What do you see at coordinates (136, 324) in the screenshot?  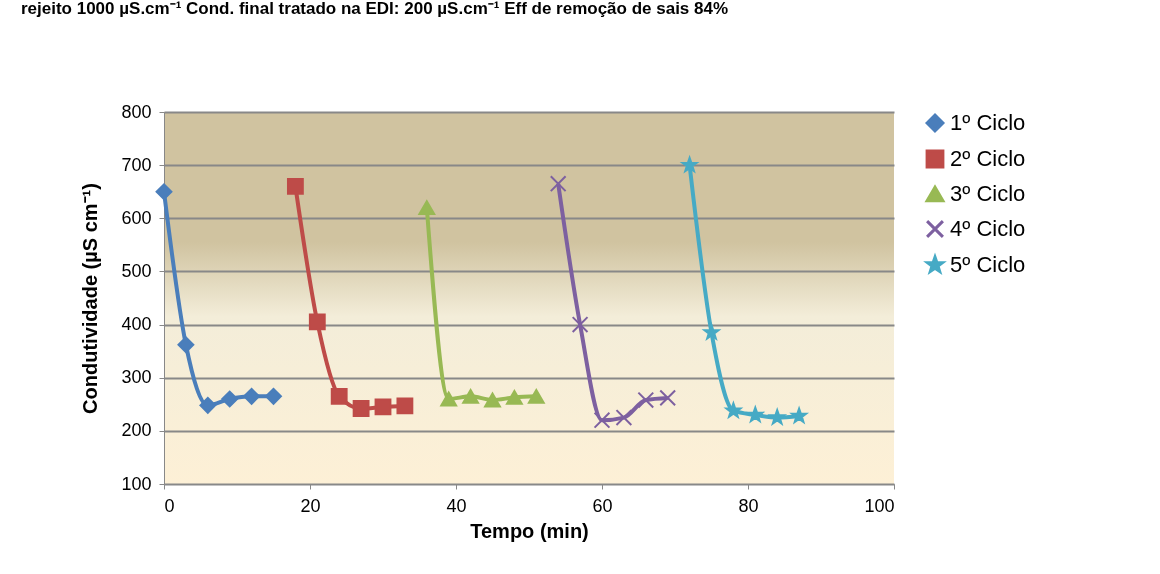 I see `y-tick-label: 400` at bounding box center [136, 324].